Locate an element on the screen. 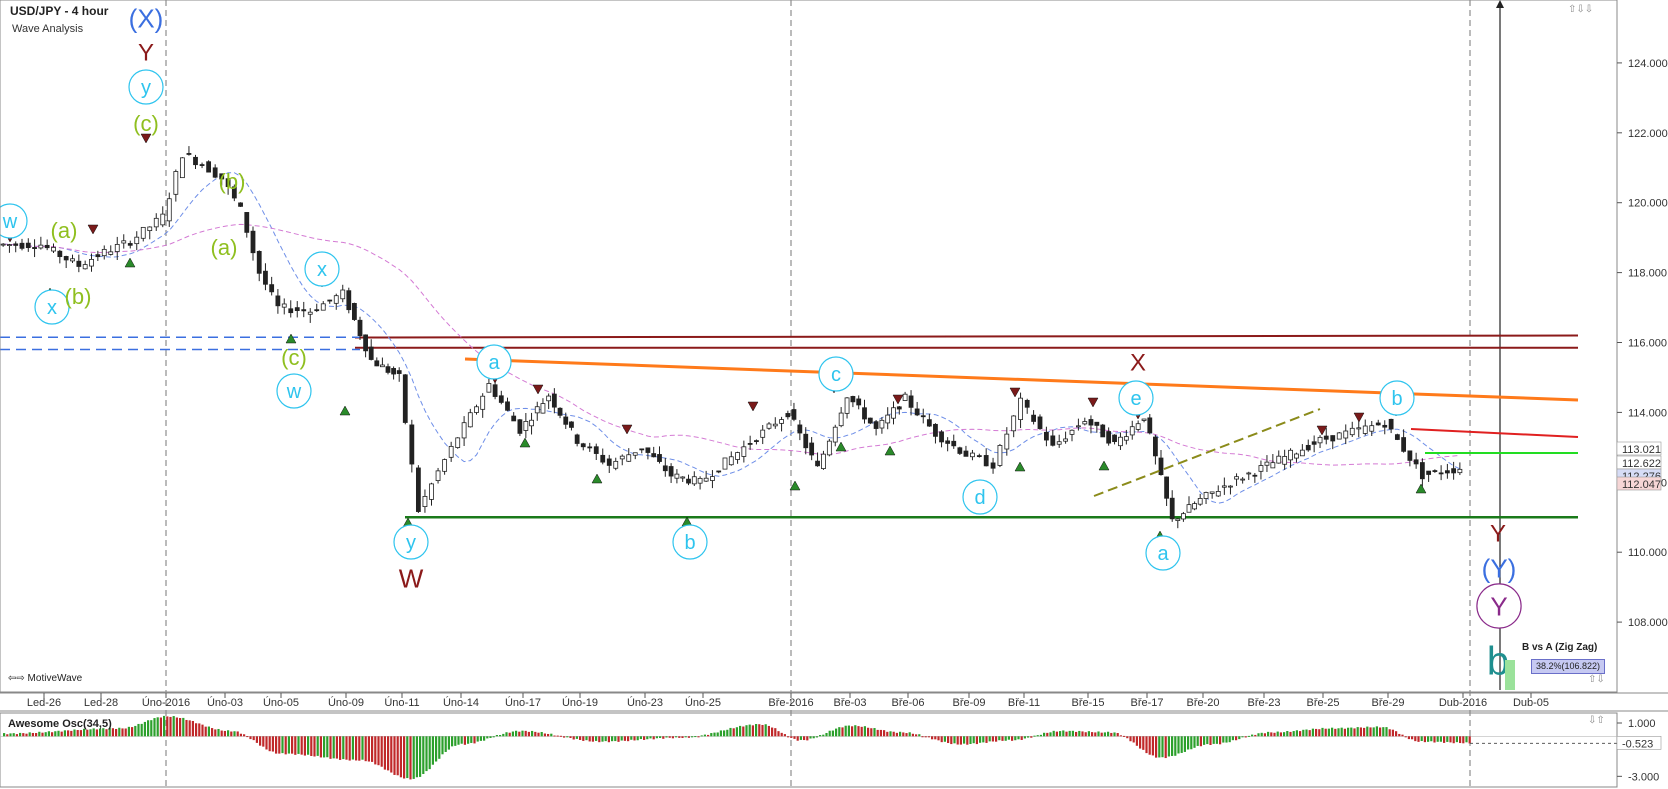 The height and width of the screenshot is (789, 1668). olive-trendline is located at coordinates (1207, 452).